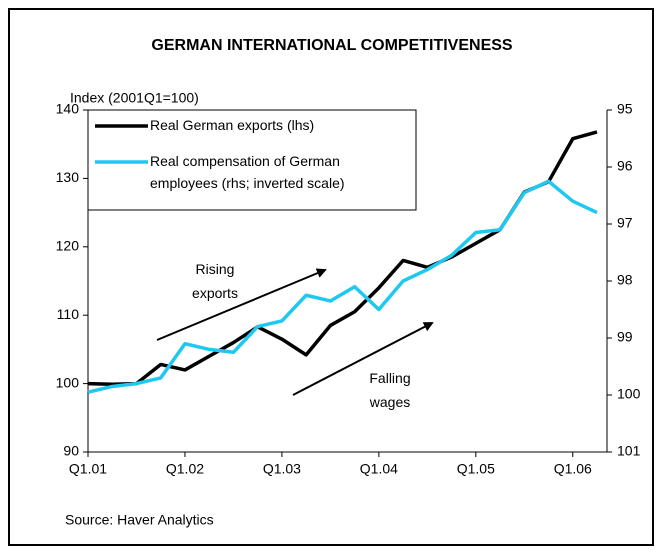 Image resolution: width=663 pixels, height=554 pixels. Describe the element at coordinates (625, 166) in the screenshot. I see `y2-tick-label: 96` at that location.